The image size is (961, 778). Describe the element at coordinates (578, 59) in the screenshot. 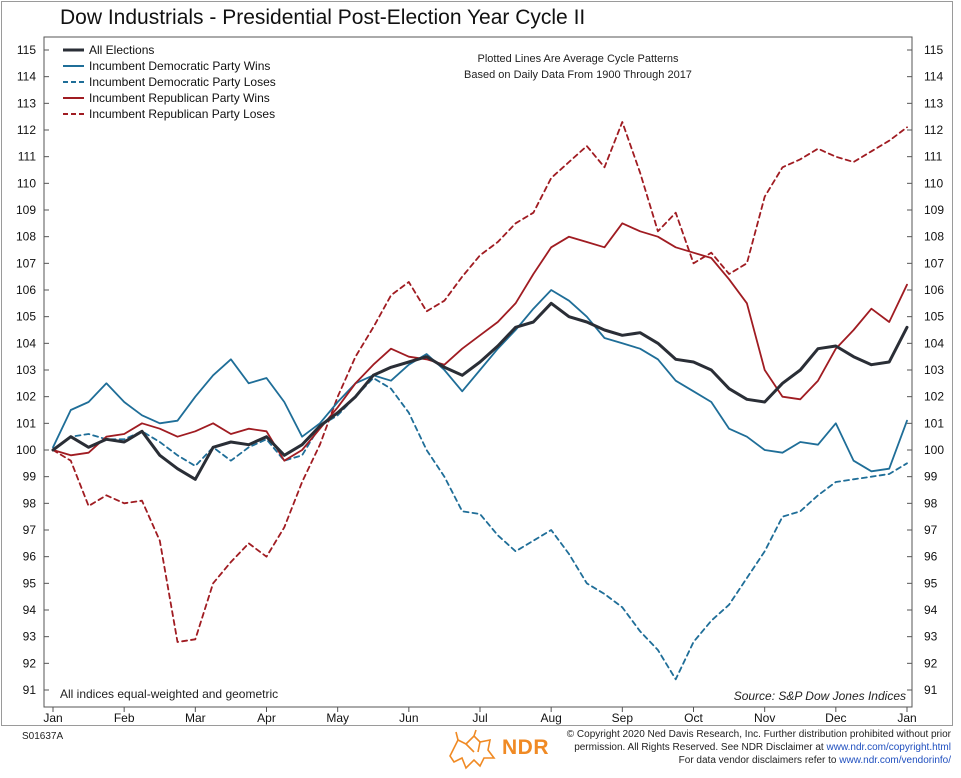

I see `note-top-line1: Plotted Lines Are Average Cycle Patterns` at that location.